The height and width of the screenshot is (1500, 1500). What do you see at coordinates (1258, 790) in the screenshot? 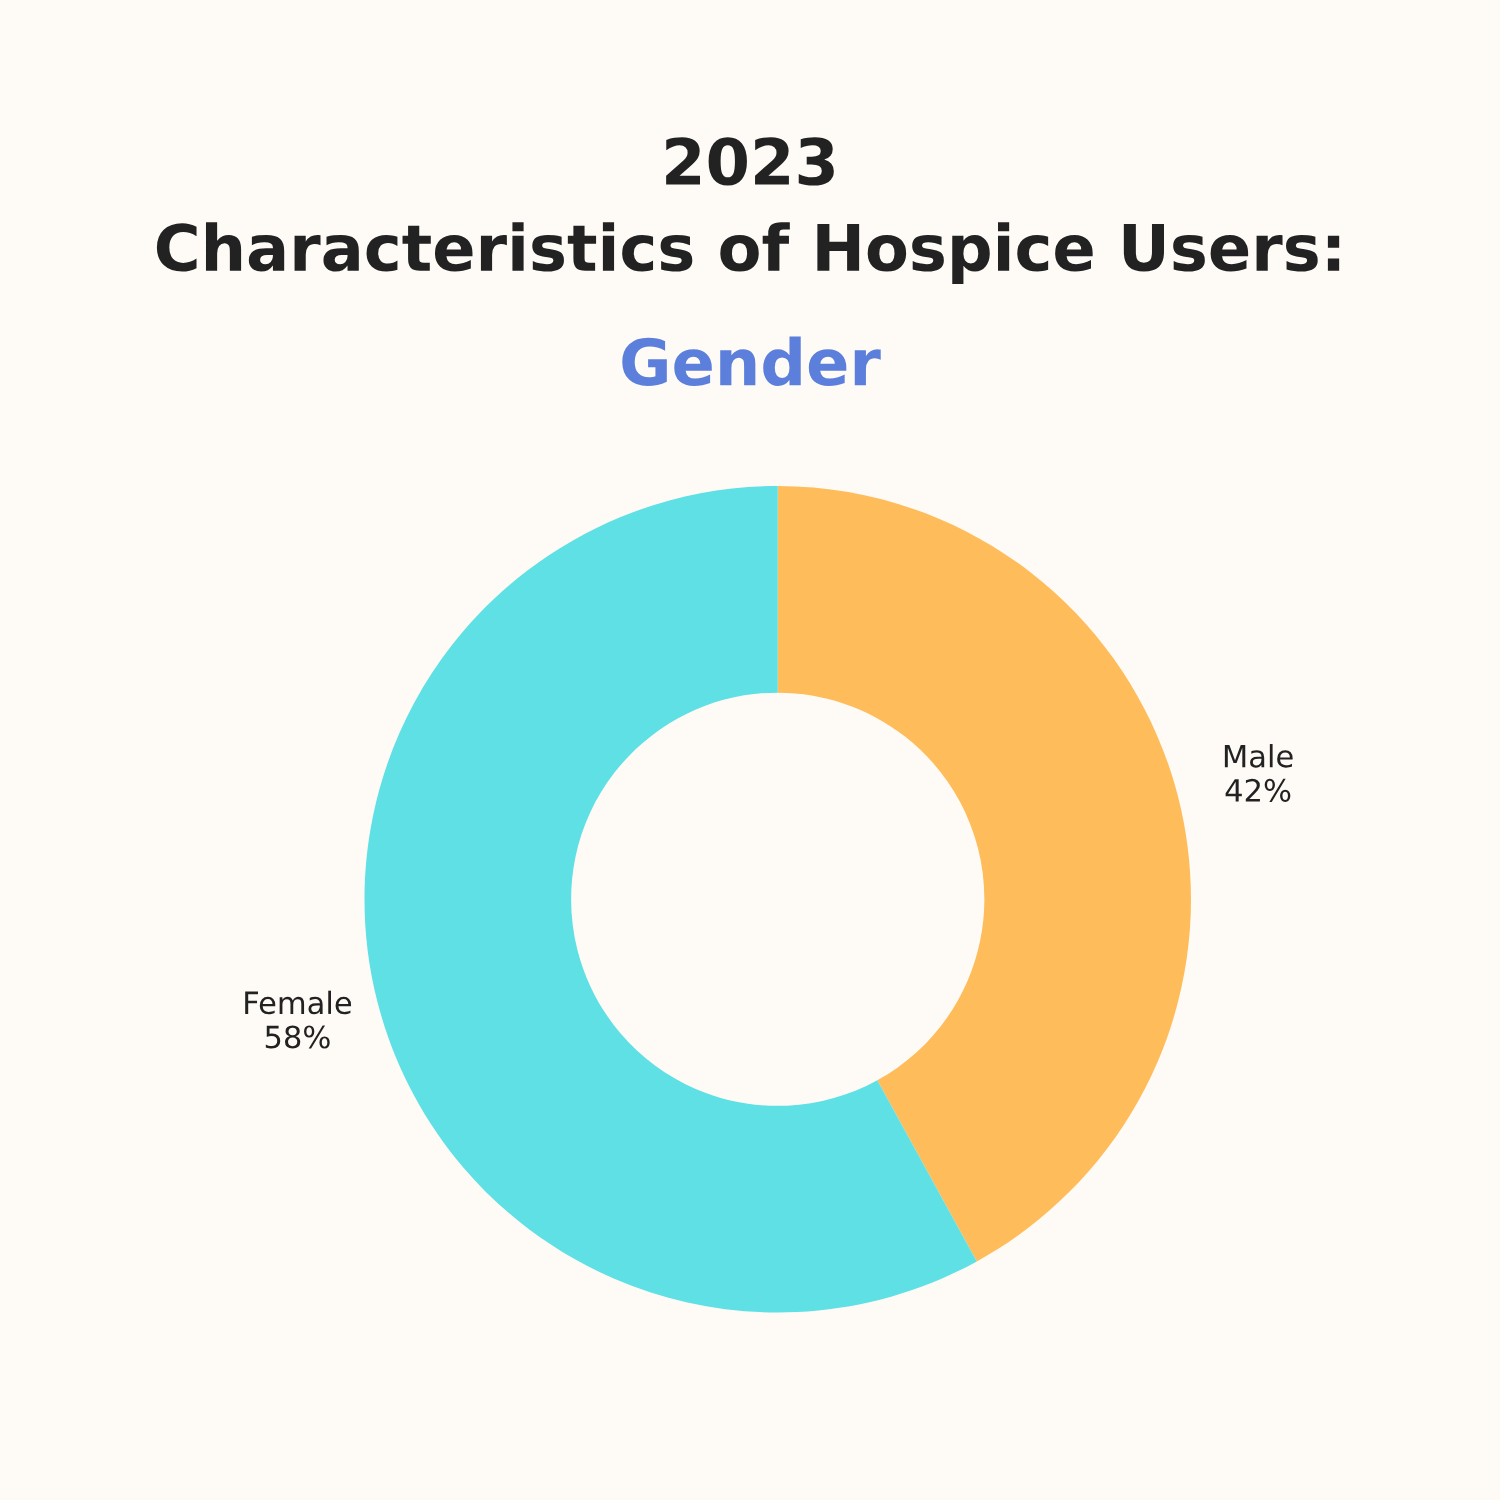
I see `data-label: 42%` at bounding box center [1258, 790].